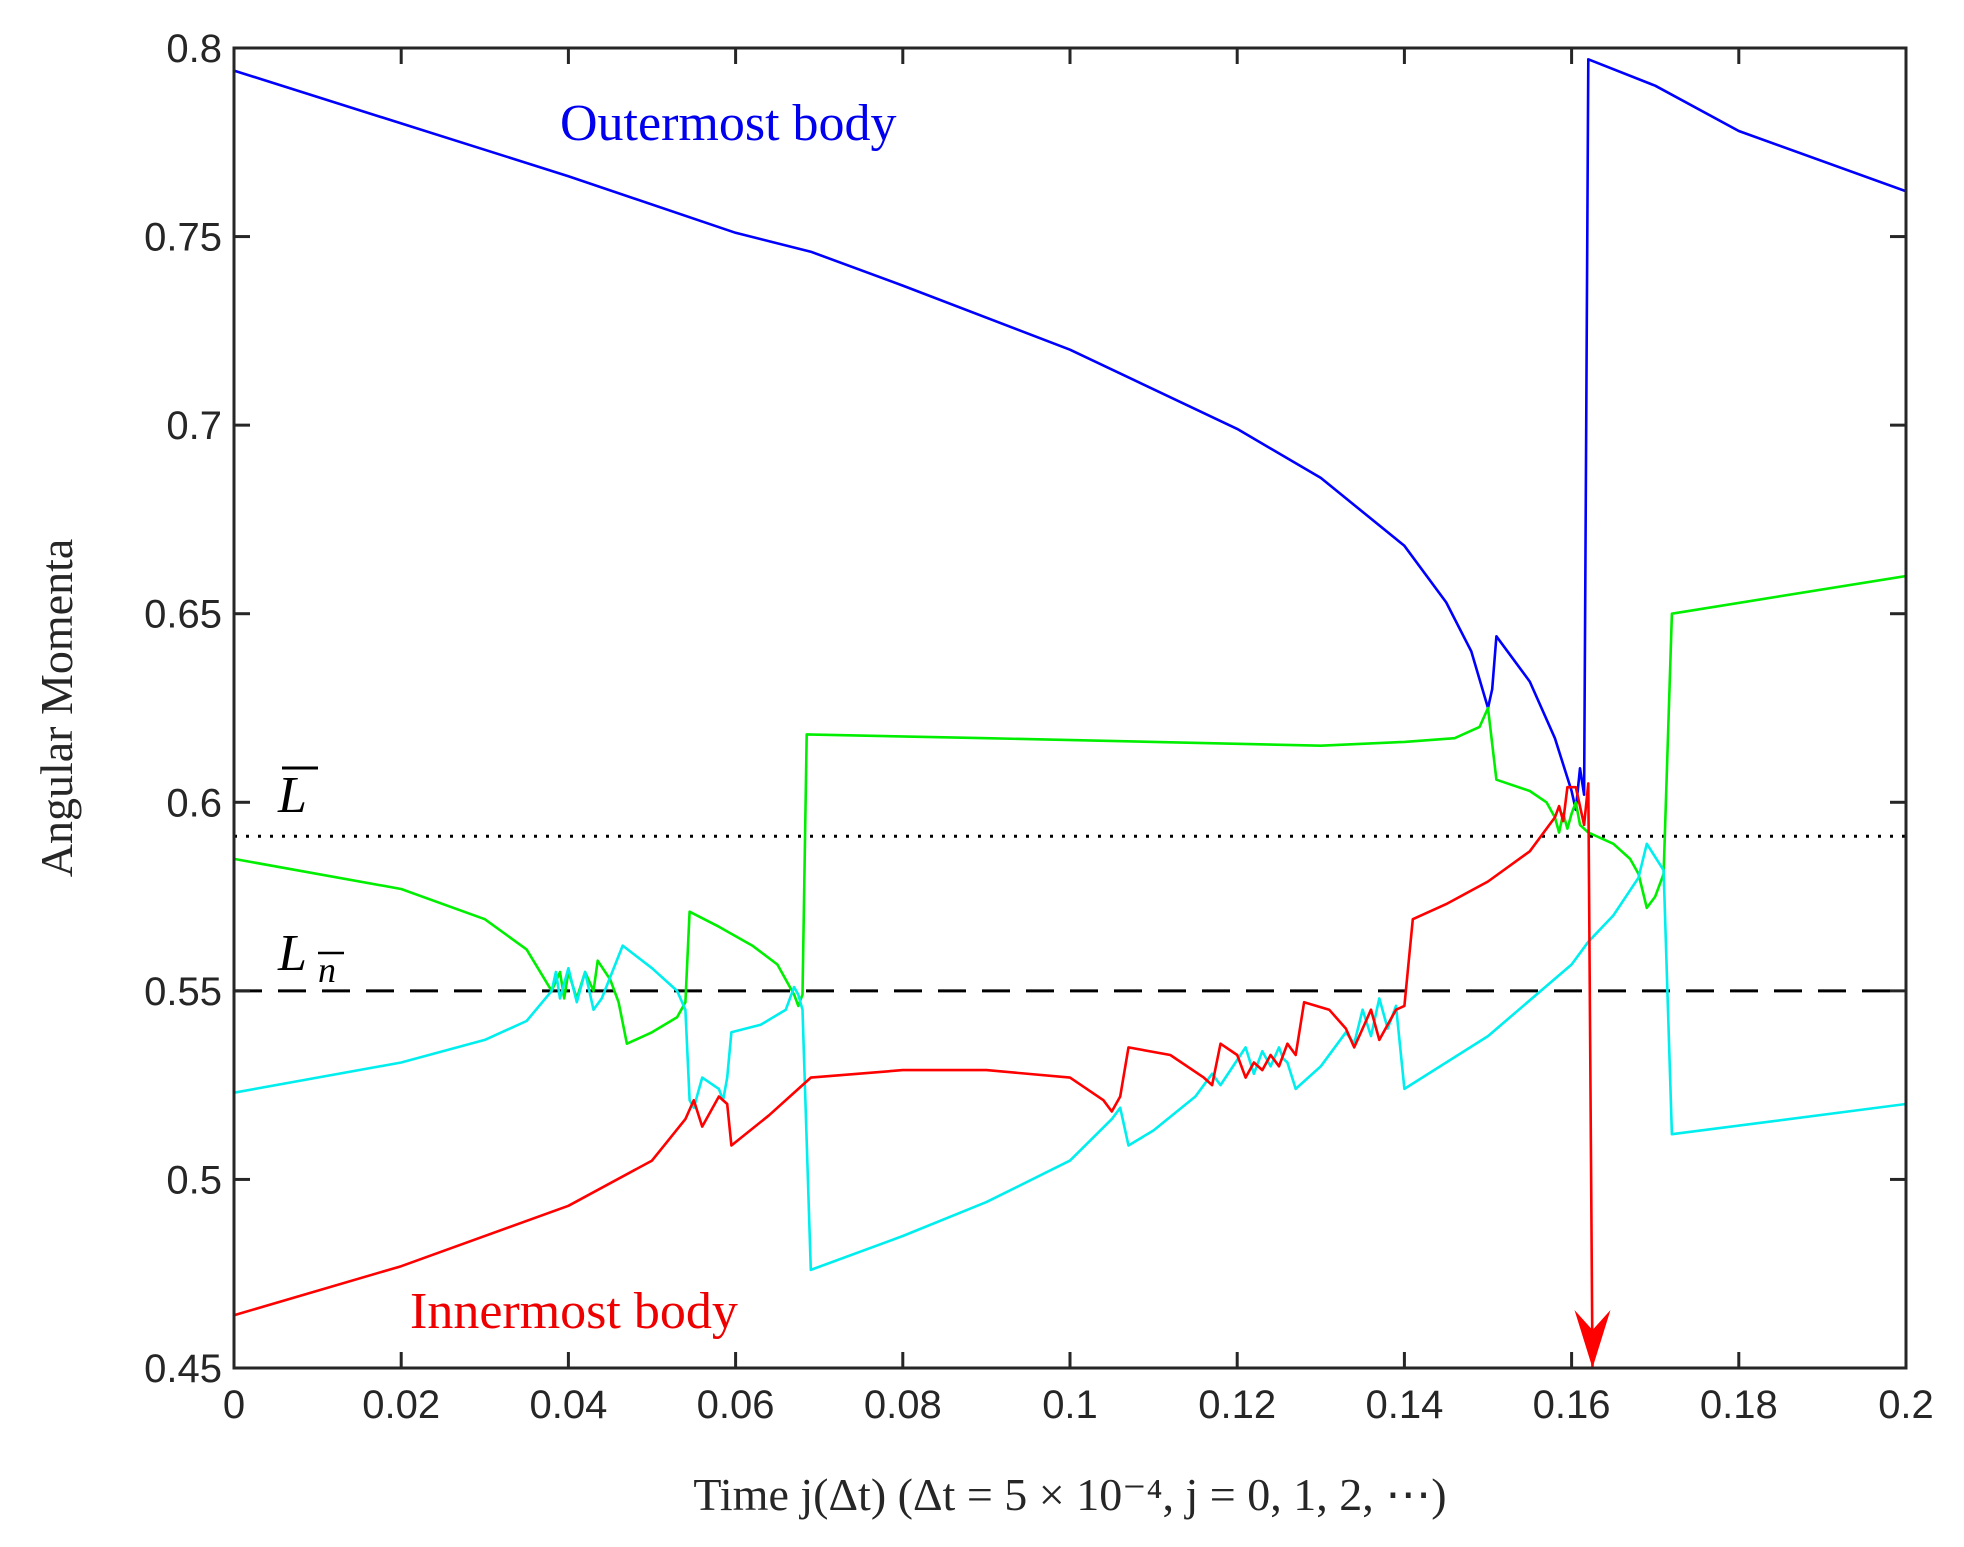  What do you see at coordinates (183, 238) in the screenshot?
I see `y-tick-label: 0.75` at bounding box center [183, 238].